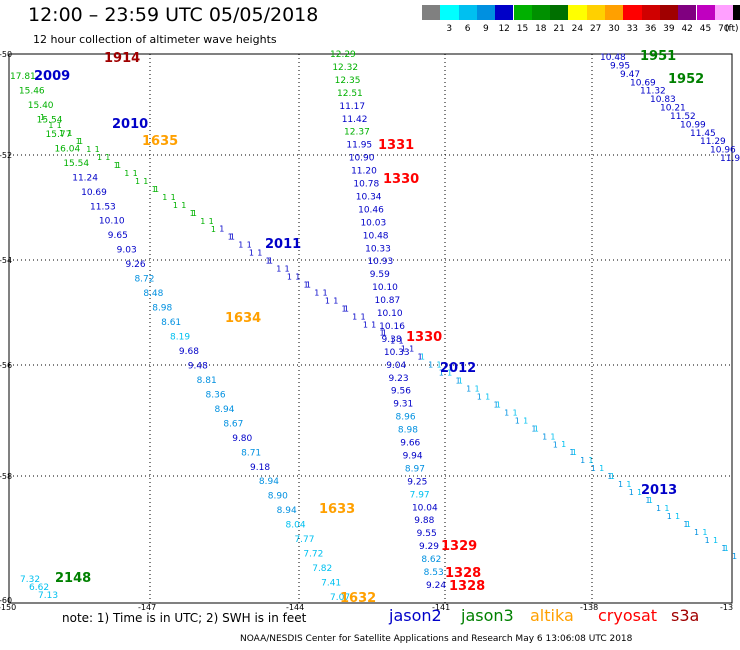 The width and height of the screenshot is (740, 650). Describe the element at coordinates (322, 569) in the screenshot. I see `wave-height-value: 7.82` at that location.